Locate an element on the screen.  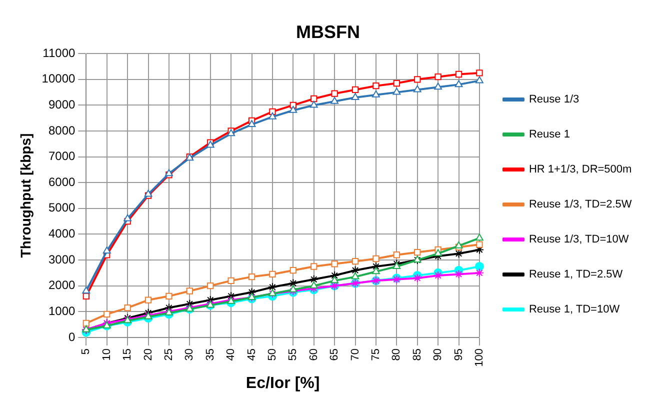
x-tick-label: 25 is located at coordinates (169, 354).